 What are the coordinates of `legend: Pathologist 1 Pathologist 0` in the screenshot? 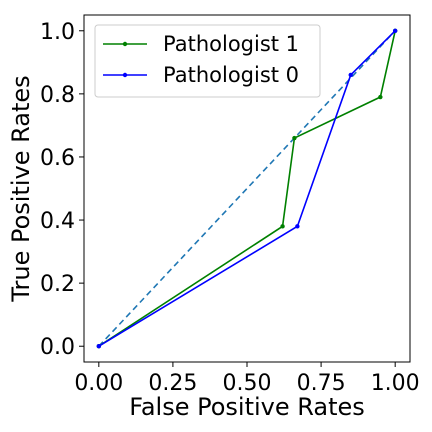 It's located at (207, 61).